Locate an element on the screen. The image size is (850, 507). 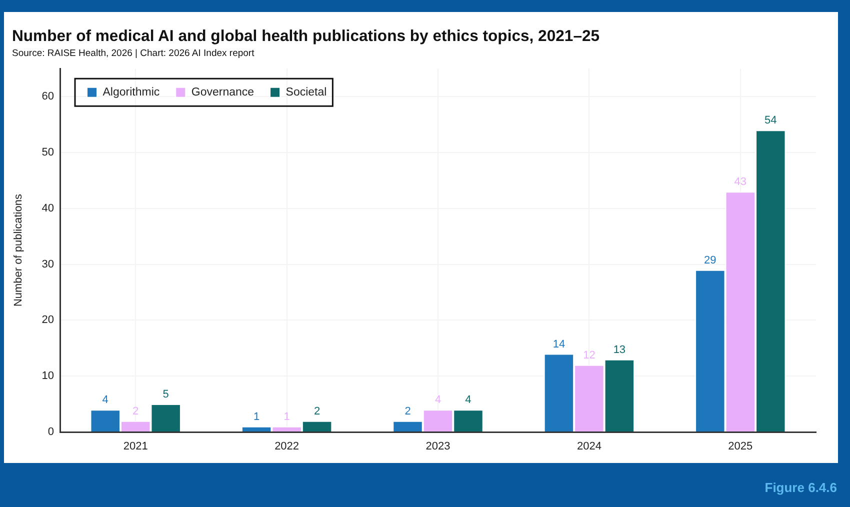
legend-label: Governance is located at coordinates (222, 92).